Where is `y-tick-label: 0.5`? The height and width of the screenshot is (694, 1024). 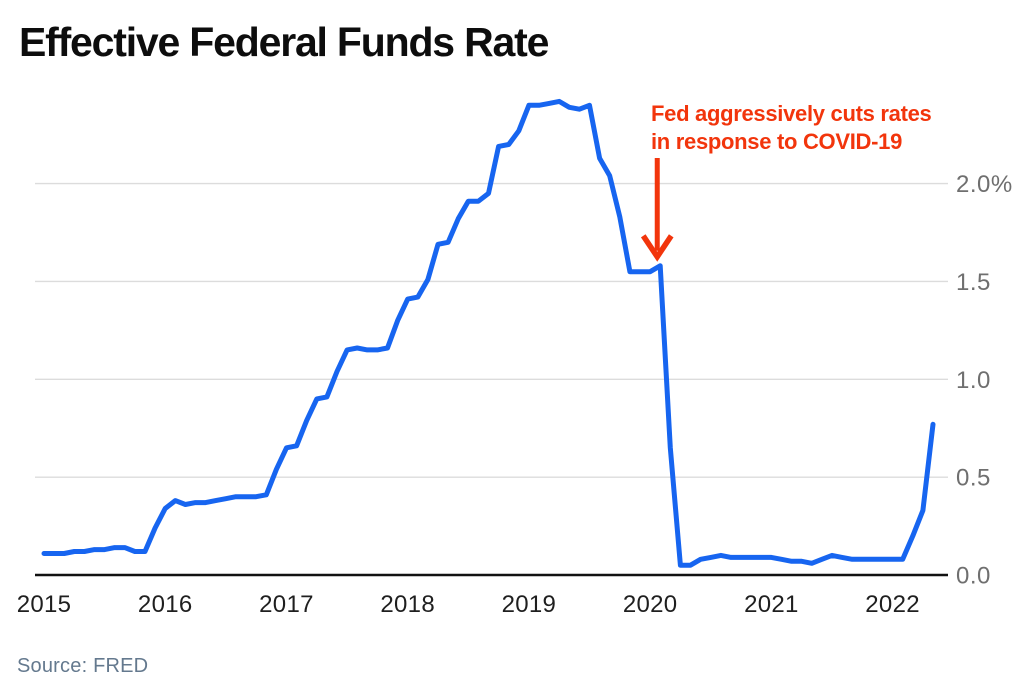
y-tick-label: 0.5 is located at coordinates (973, 478).